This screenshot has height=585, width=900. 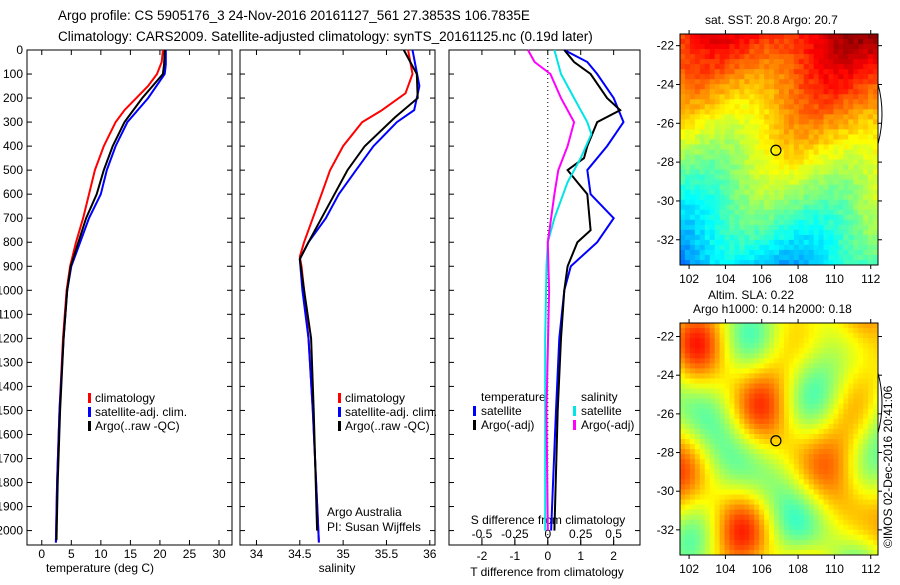 What do you see at coordinates (13, 266) in the screenshot?
I see `y-tick-label: 900` at bounding box center [13, 266].